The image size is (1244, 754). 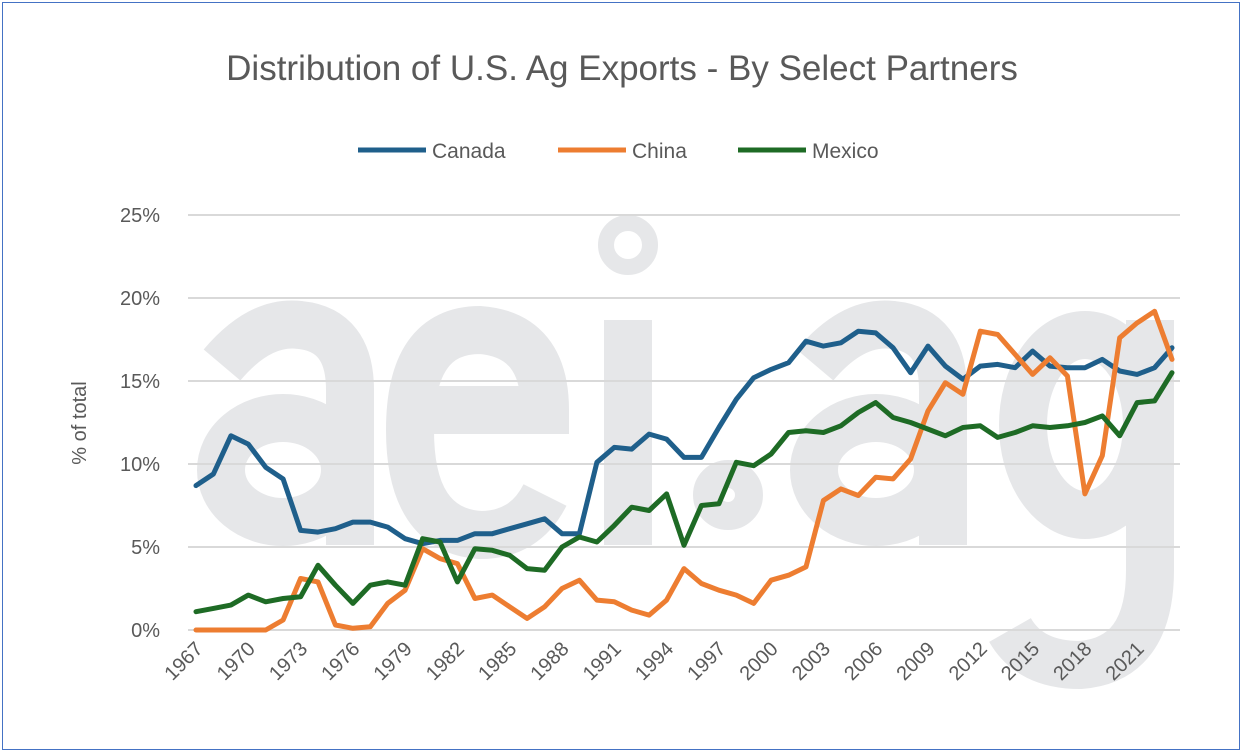 What do you see at coordinates (469, 151) in the screenshot?
I see `legend-label: Canada` at bounding box center [469, 151].